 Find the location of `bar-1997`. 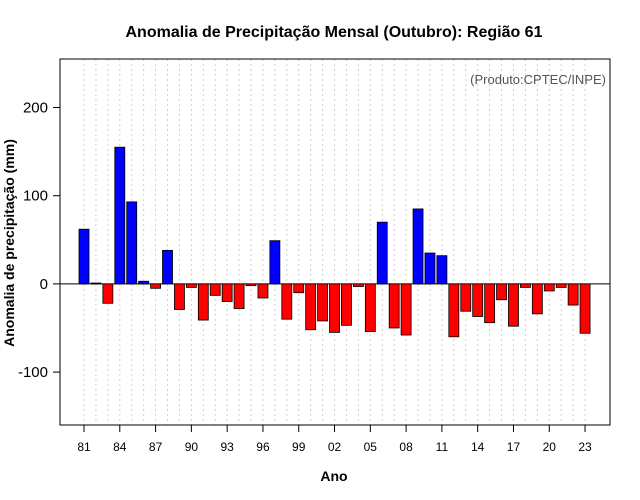

bar-1997 is located at coordinates (275, 262).